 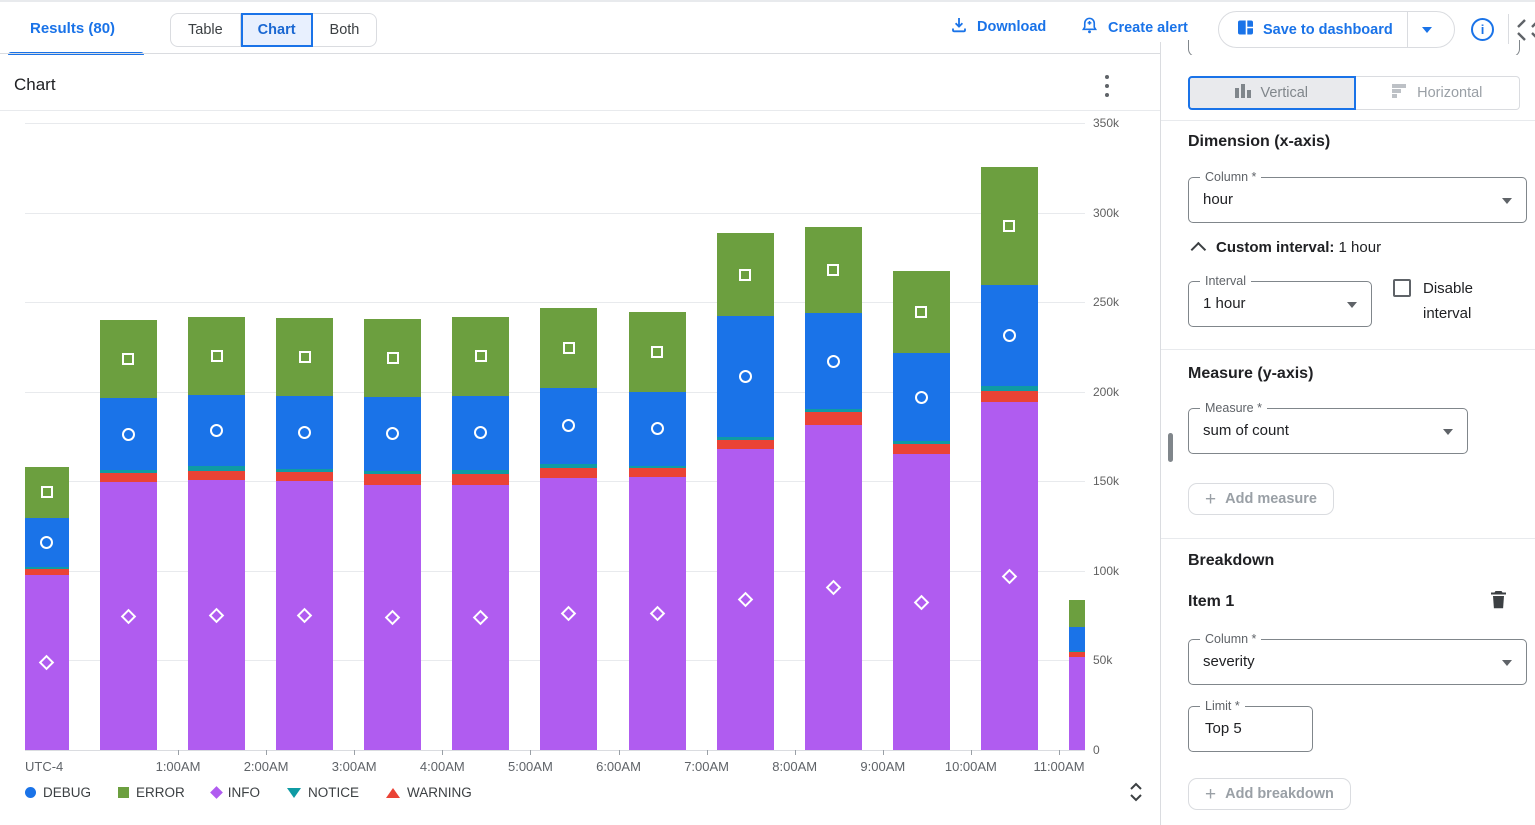 I want to click on view-toggle-table: Table, so click(x=205, y=30).